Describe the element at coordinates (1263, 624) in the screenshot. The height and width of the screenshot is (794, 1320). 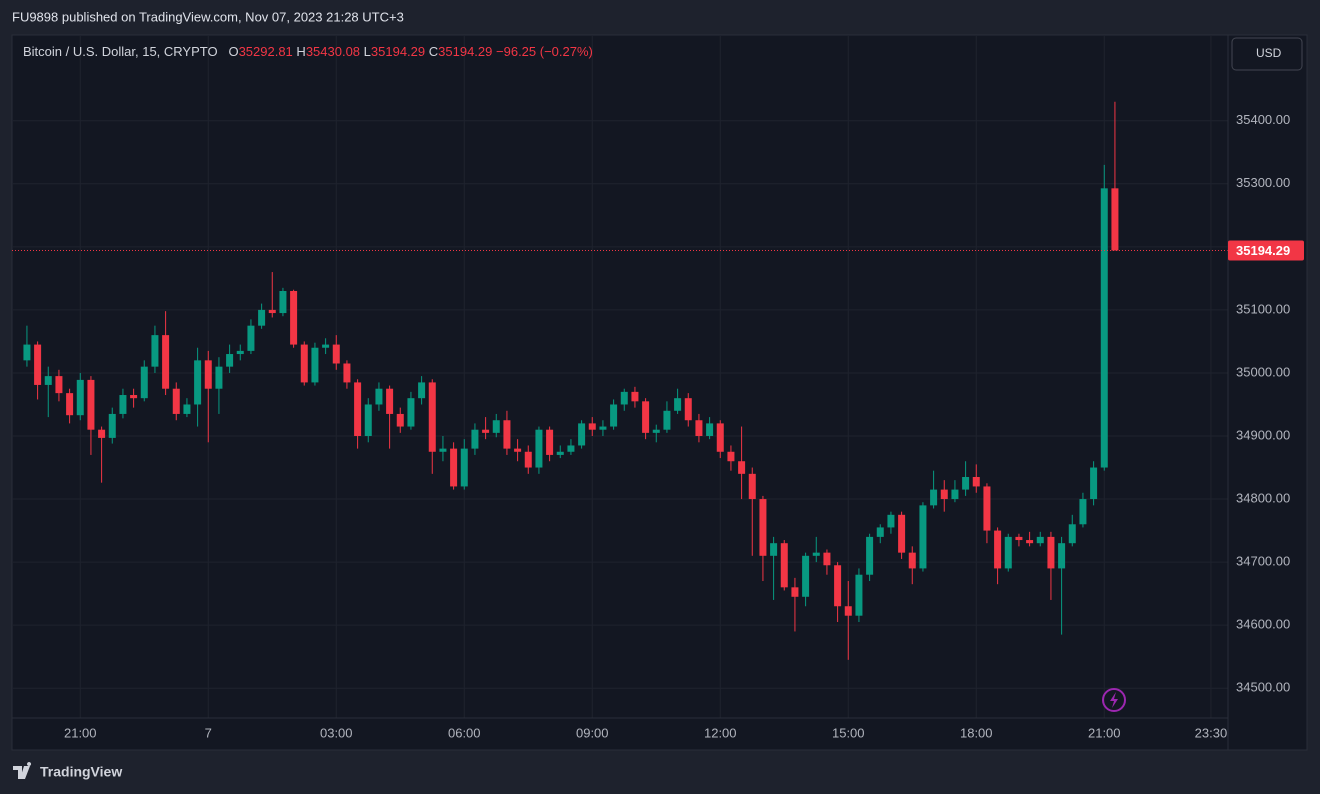
I see `y-tick-label: 34600.00` at that location.